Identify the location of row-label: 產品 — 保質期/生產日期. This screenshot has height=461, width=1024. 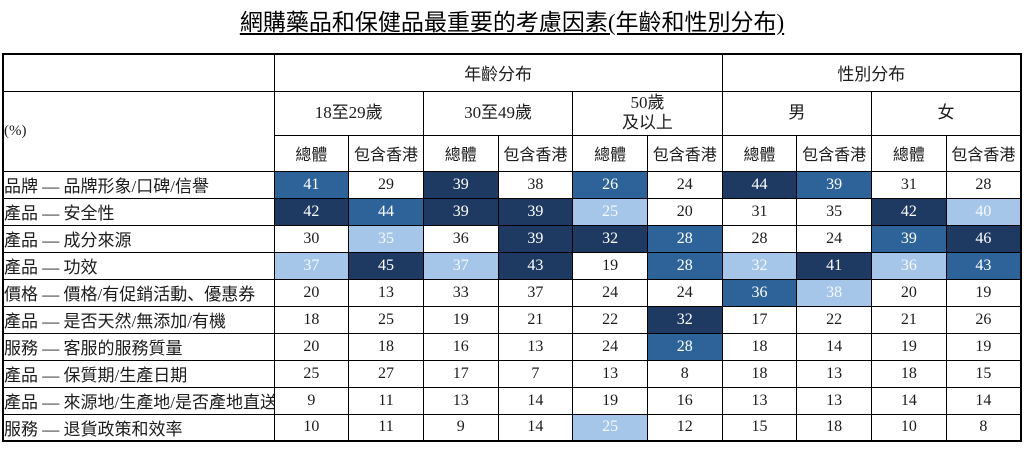
(138, 373).